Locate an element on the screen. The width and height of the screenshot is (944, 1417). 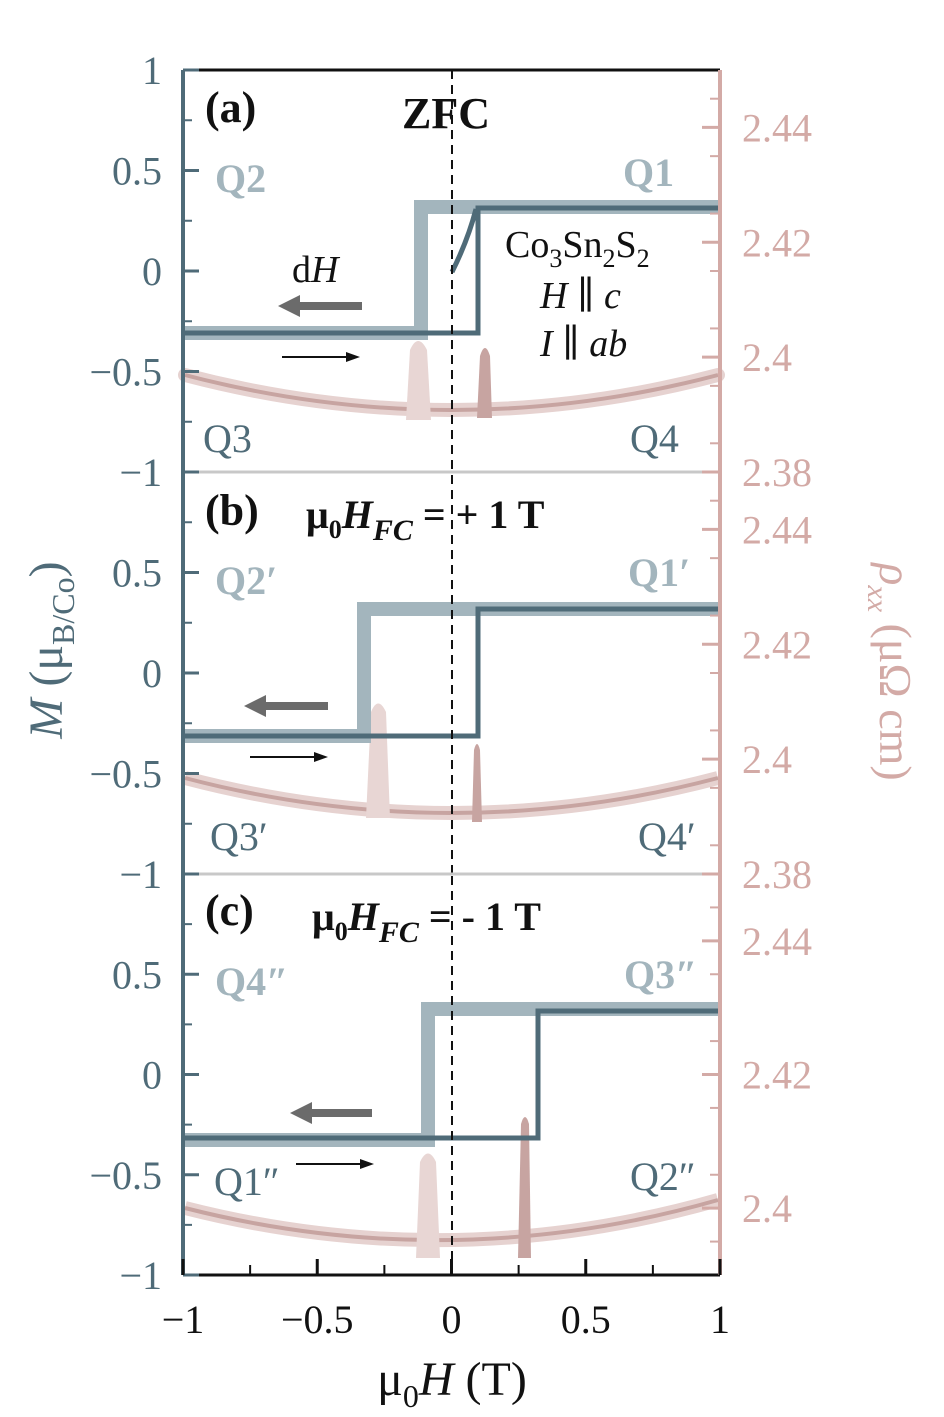
panel-a-sweep-up-arrow-head is located at coordinates (353, 357).